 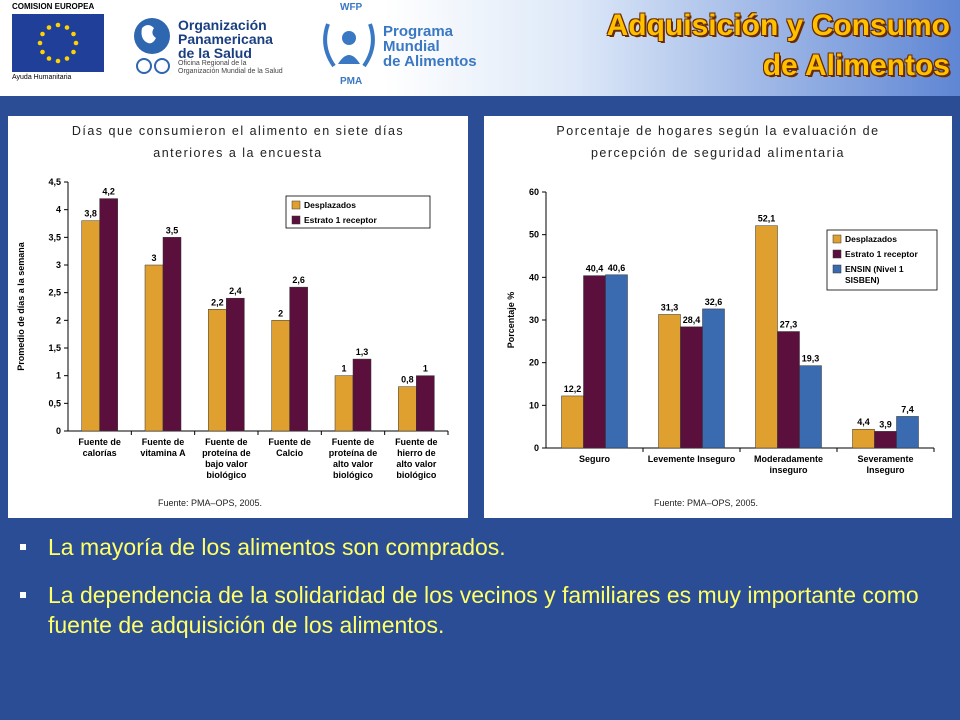 I want to click on x-tick-label: Fuente de Calcio, so click(x=289, y=447).